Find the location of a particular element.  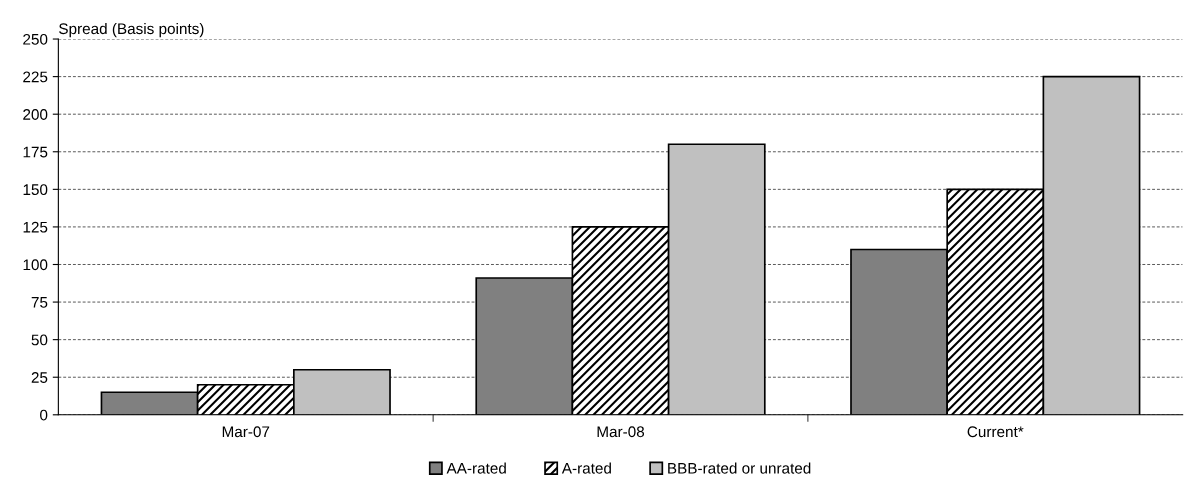

legend-label: BBB-rated or unrated is located at coordinates (739, 468).